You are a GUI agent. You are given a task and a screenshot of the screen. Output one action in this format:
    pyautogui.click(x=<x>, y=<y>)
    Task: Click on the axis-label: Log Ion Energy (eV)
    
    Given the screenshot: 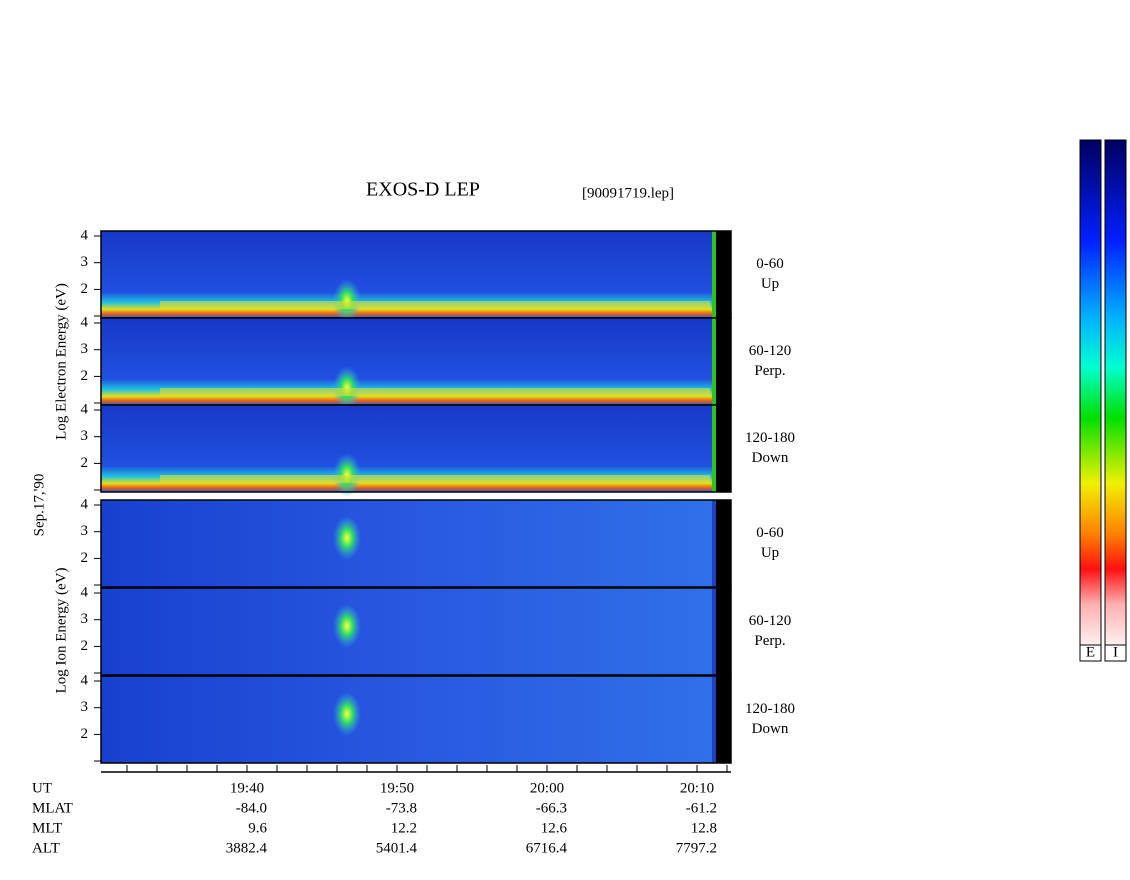 What is the action you would take?
    pyautogui.click(x=61, y=631)
    